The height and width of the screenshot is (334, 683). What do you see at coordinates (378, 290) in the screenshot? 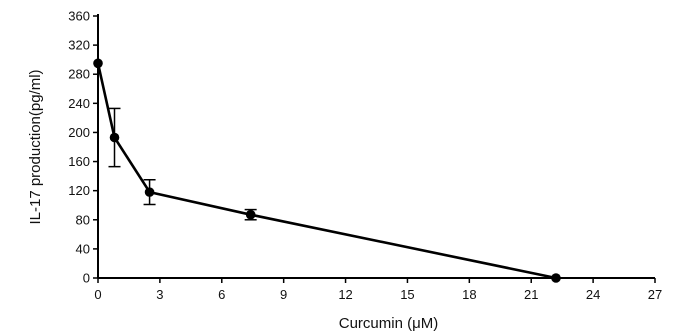
I see `x-axis-ticks: 0 3 6 9 12 15 18 21 24 27` at bounding box center [378, 290].